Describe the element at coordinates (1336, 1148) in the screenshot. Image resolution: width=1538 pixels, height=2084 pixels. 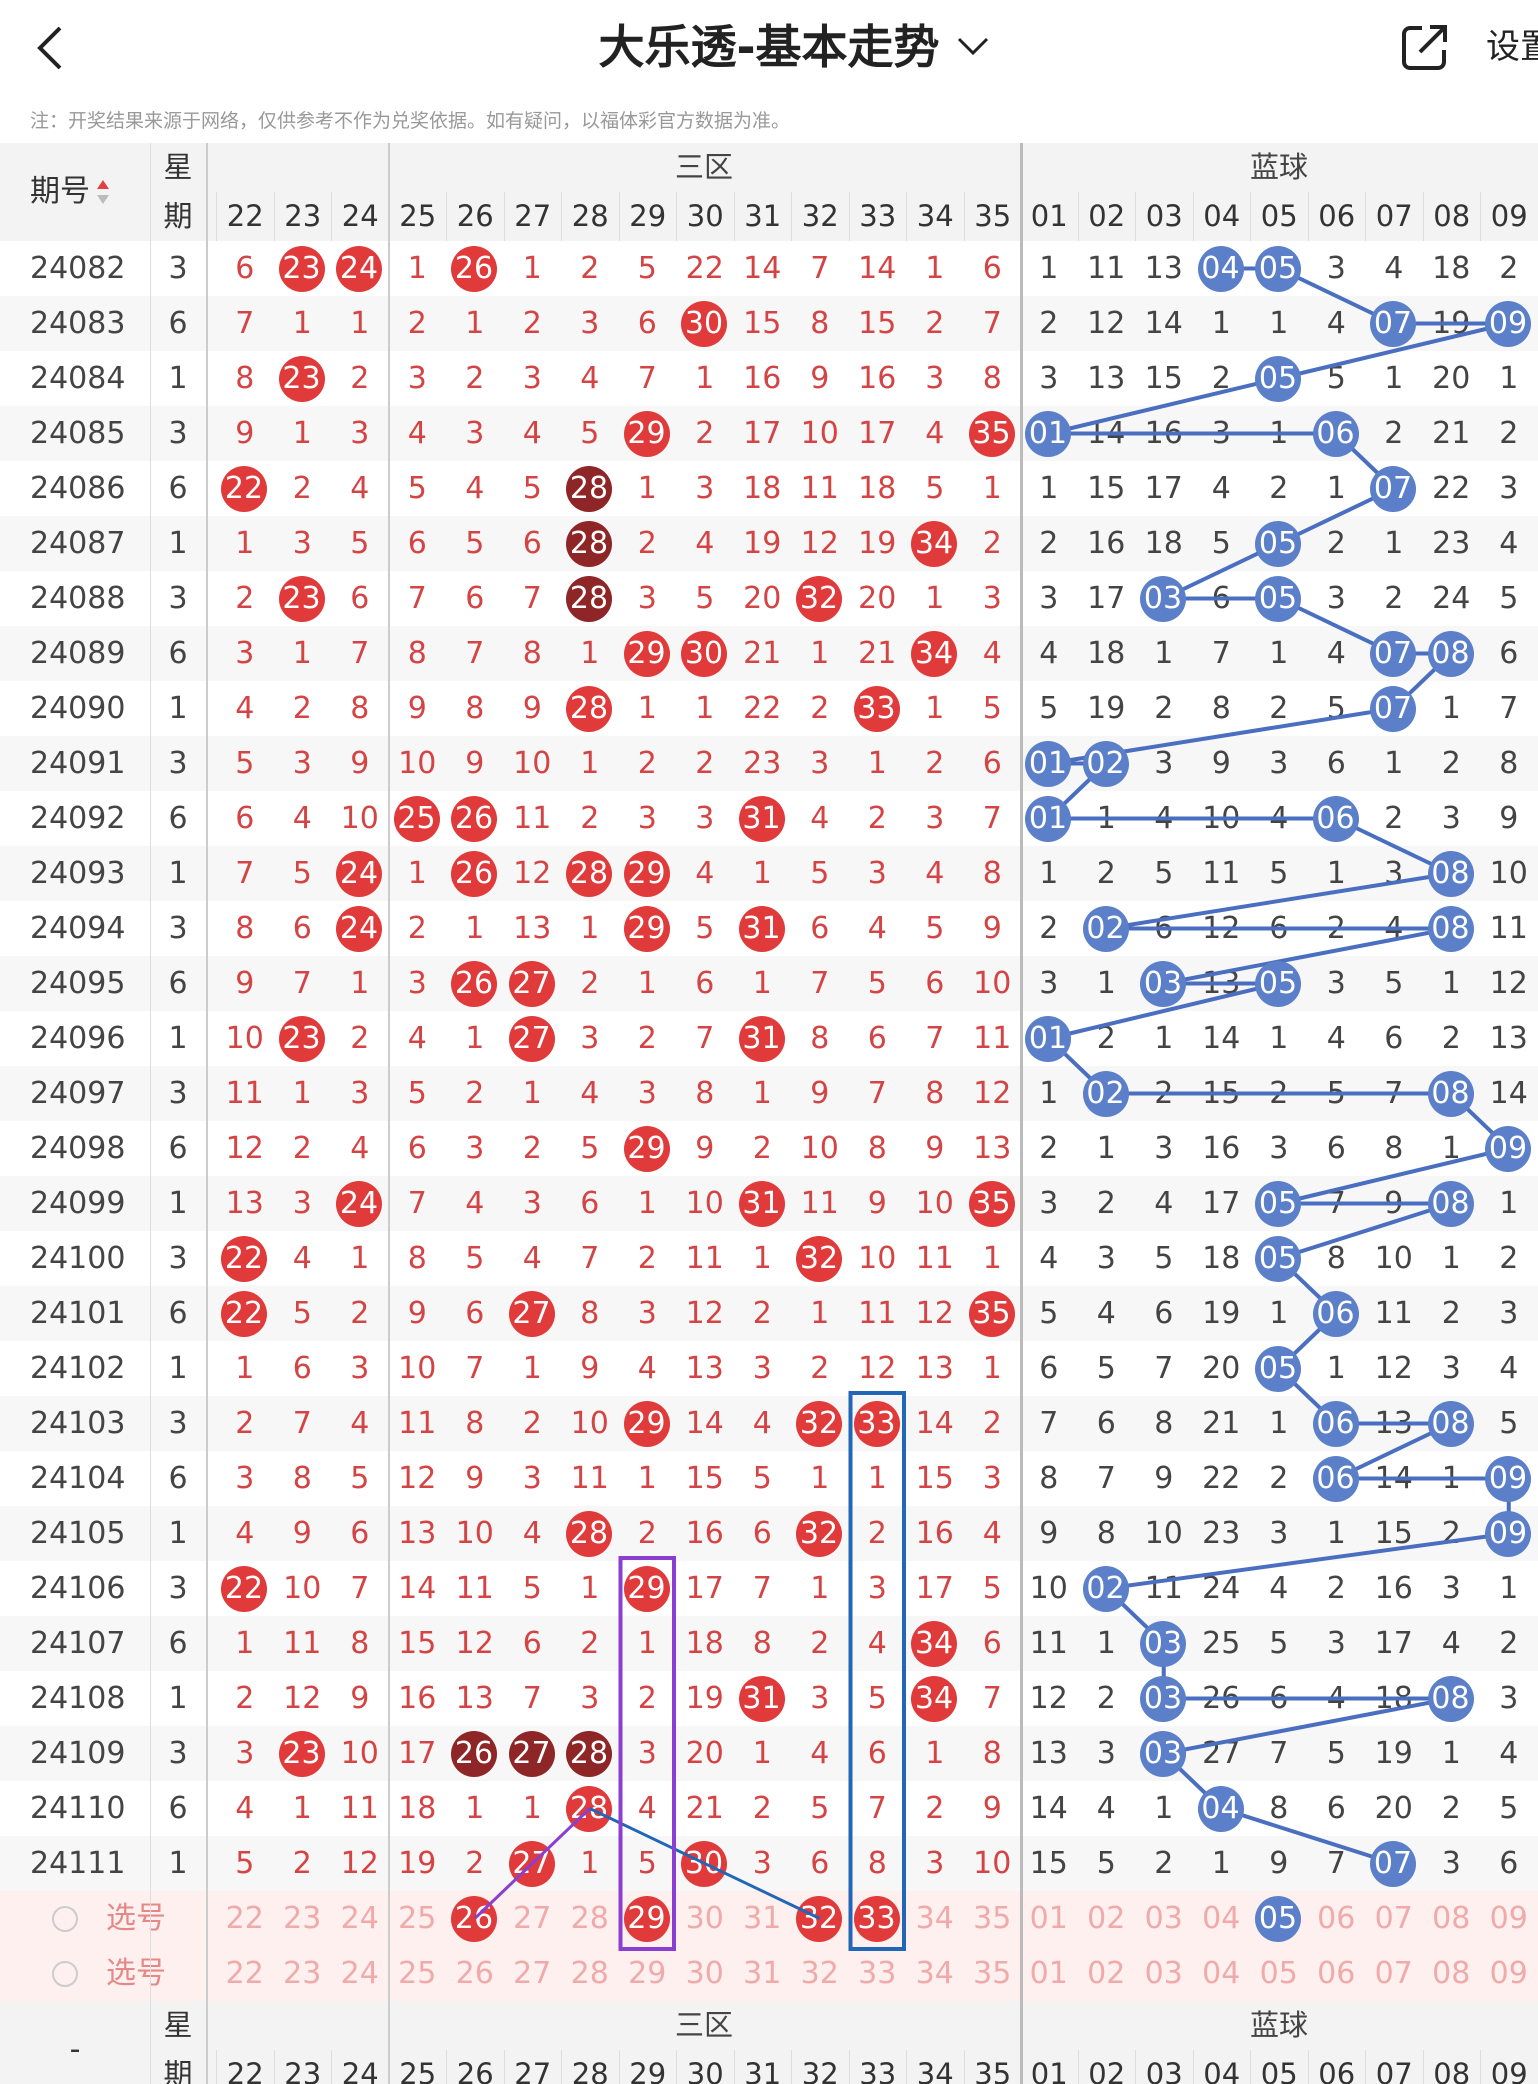
I see `blue-miss-count: 6` at that location.